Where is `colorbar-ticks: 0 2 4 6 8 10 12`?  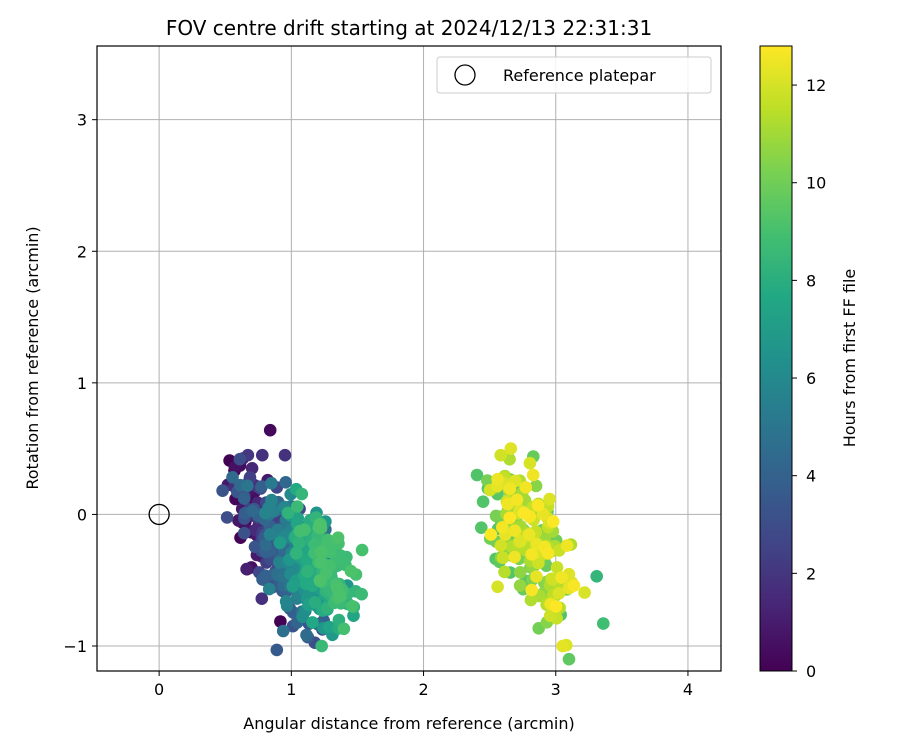
colorbar-ticks: 0 2 4 6 8 10 12 is located at coordinates (809, 378).